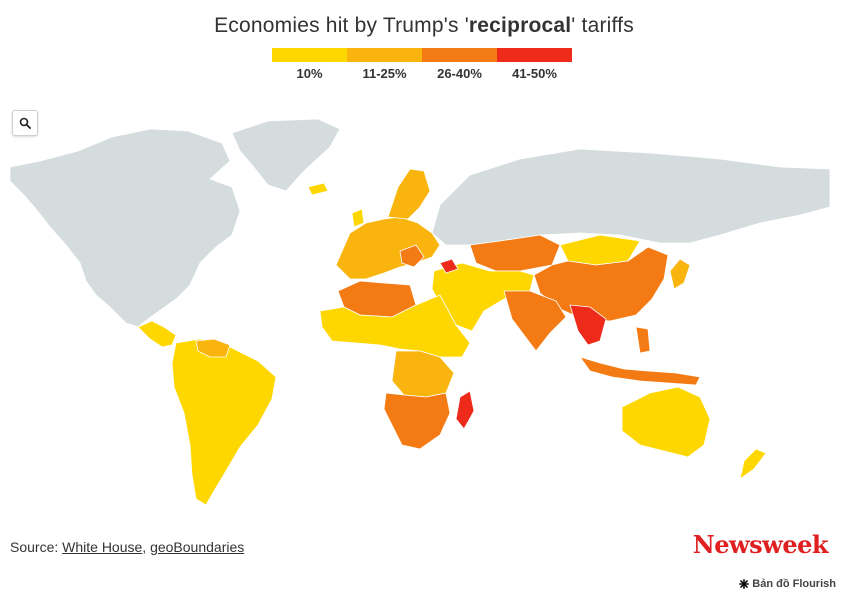 Image resolution: width=848 pixels, height=605 pixels. I want to click on legend-label-26-40: 26-40%, so click(459, 73).